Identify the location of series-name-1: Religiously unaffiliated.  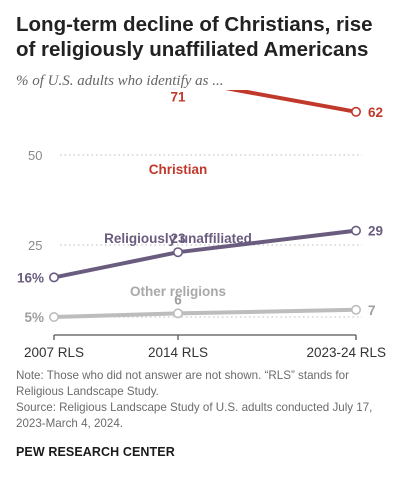
(178, 238).